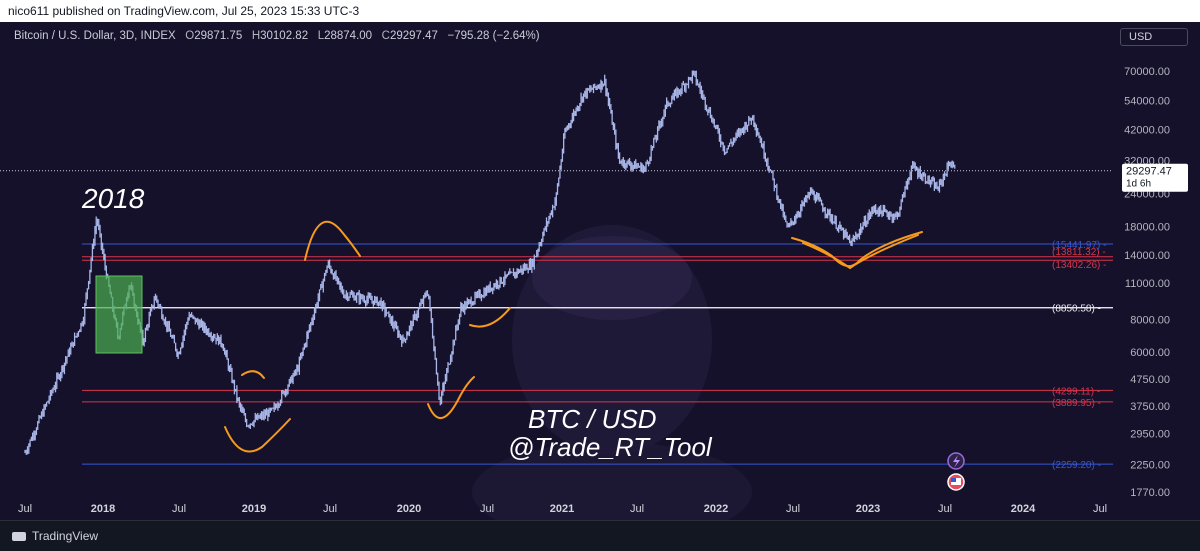 The width and height of the screenshot is (1200, 551). Describe the element at coordinates (1150, 353) in the screenshot. I see `y-tick-label: 6000.00` at that location.